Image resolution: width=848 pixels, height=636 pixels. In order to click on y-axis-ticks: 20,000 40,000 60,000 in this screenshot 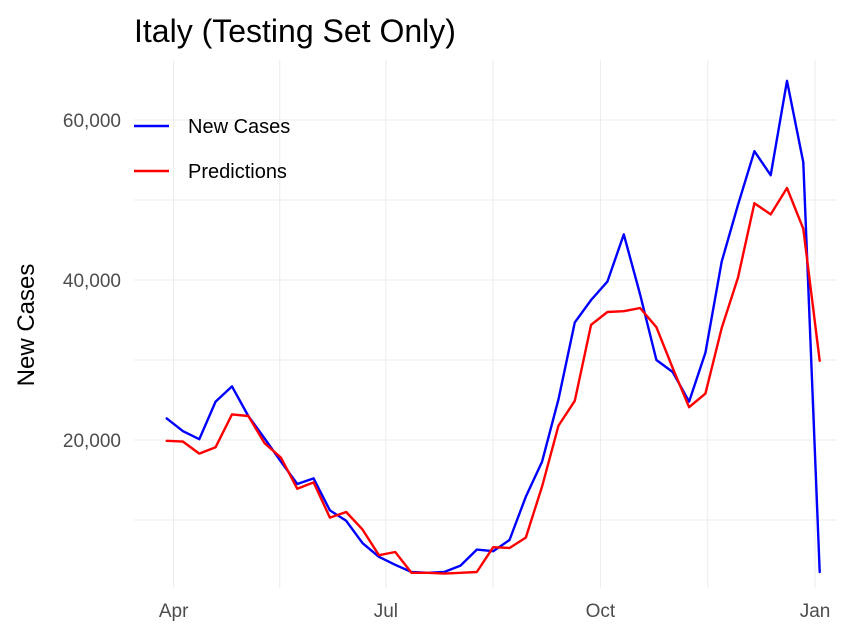, I will do `click(92, 281)`.